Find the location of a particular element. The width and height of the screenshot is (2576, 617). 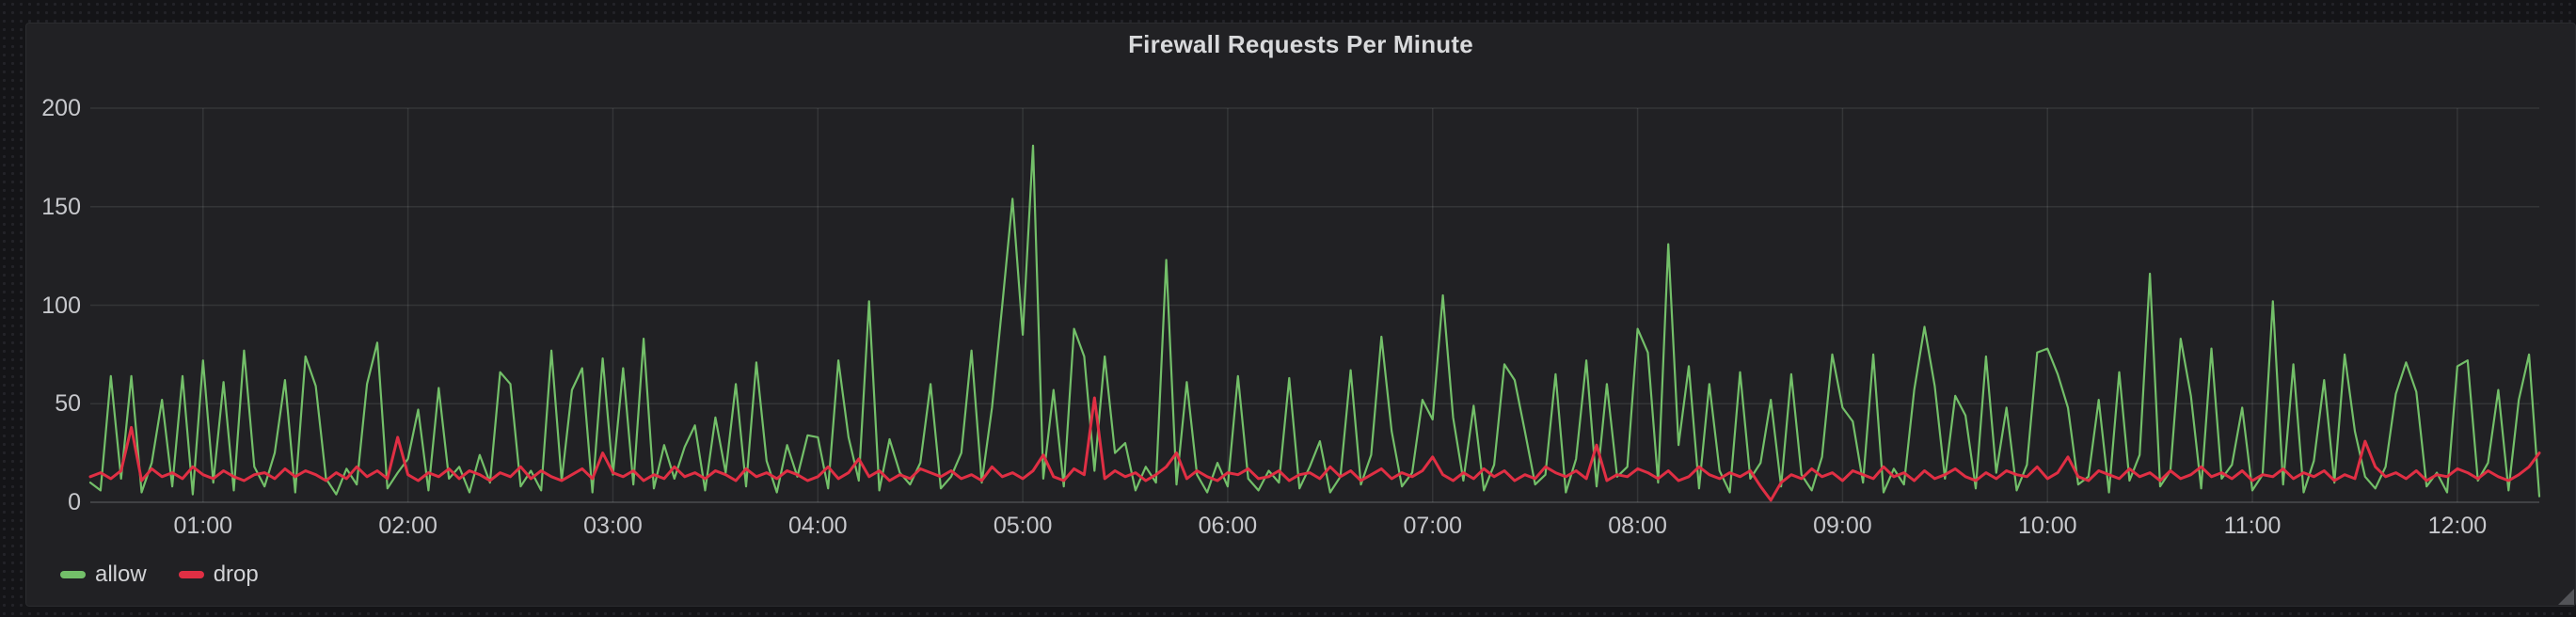

y-axis-tick-label: 200 is located at coordinates (61, 108).